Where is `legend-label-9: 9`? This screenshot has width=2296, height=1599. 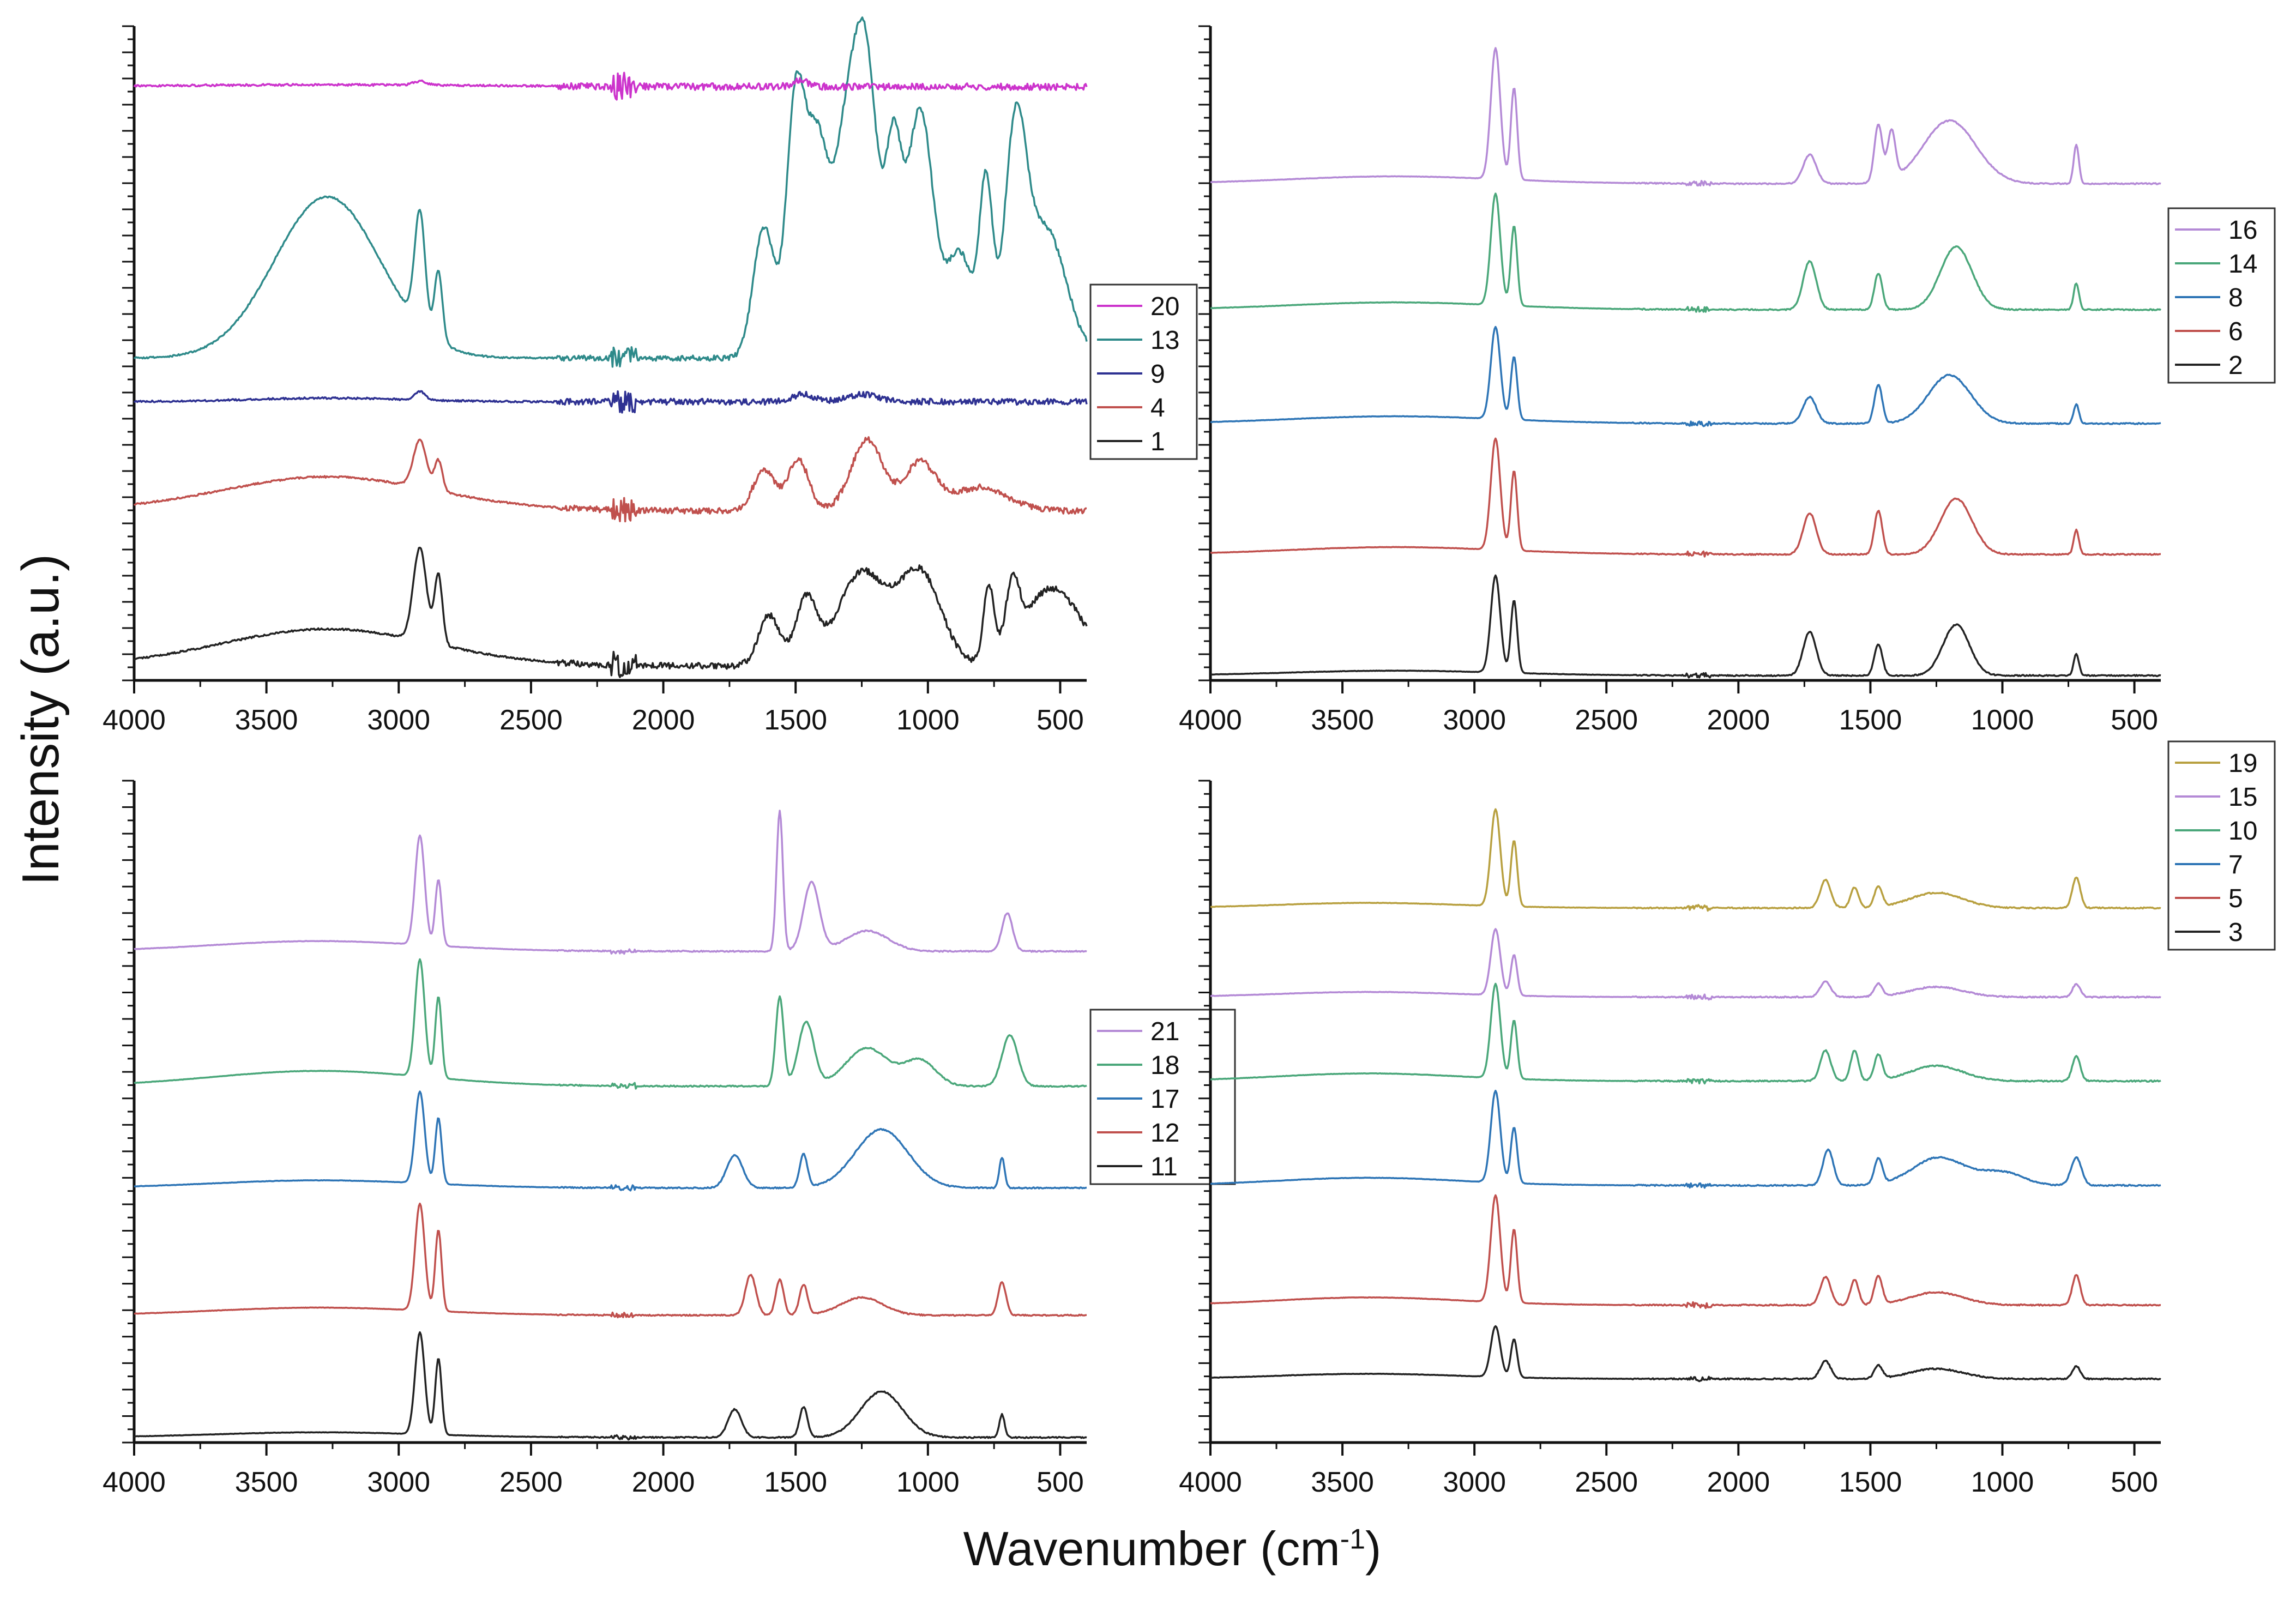 legend-label-9: 9 is located at coordinates (1157, 374).